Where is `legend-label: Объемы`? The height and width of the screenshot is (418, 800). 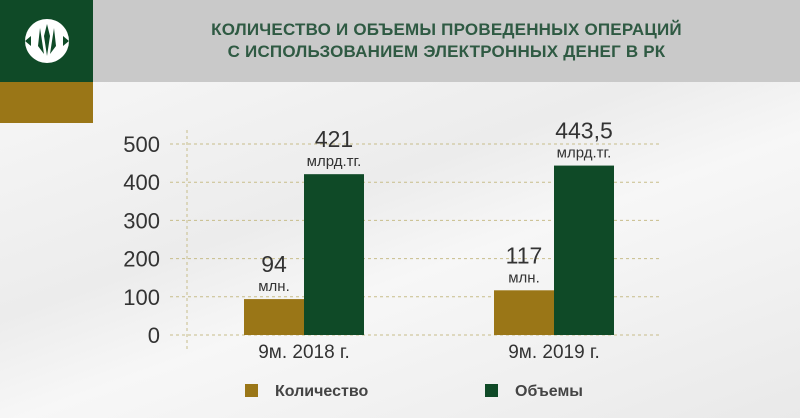 legend-label: Объемы is located at coordinates (549, 391).